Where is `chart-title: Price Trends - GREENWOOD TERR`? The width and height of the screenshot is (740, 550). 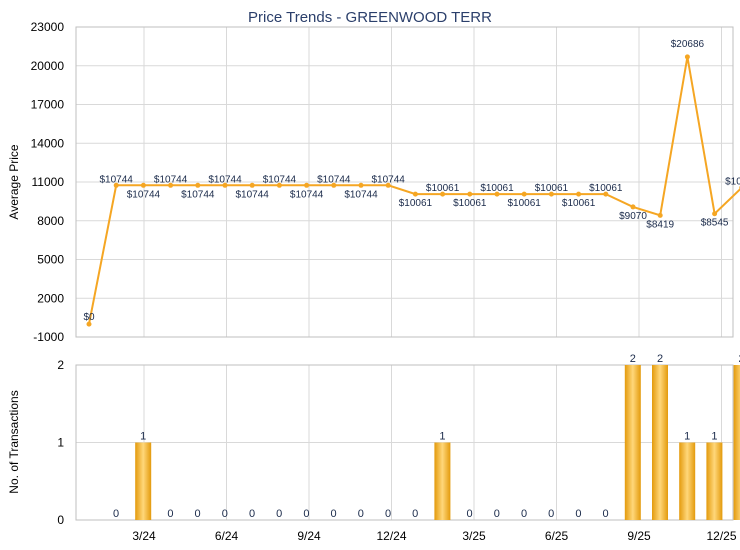 chart-title: Price Trends - GREENWOOD TERR is located at coordinates (370, 17).